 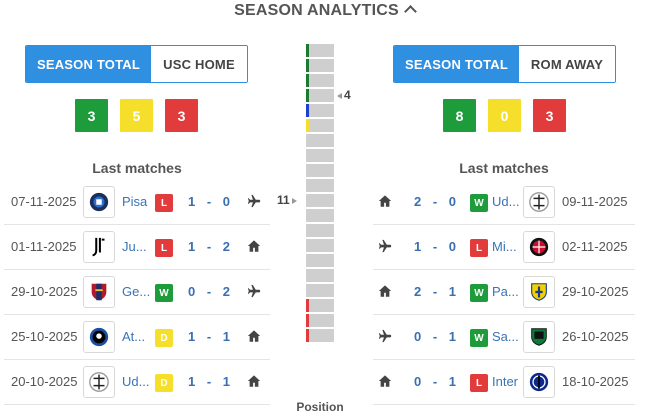 What do you see at coordinates (316, 10) in the screenshot?
I see `section-title: SEASON ANALYTICS` at bounding box center [316, 10].